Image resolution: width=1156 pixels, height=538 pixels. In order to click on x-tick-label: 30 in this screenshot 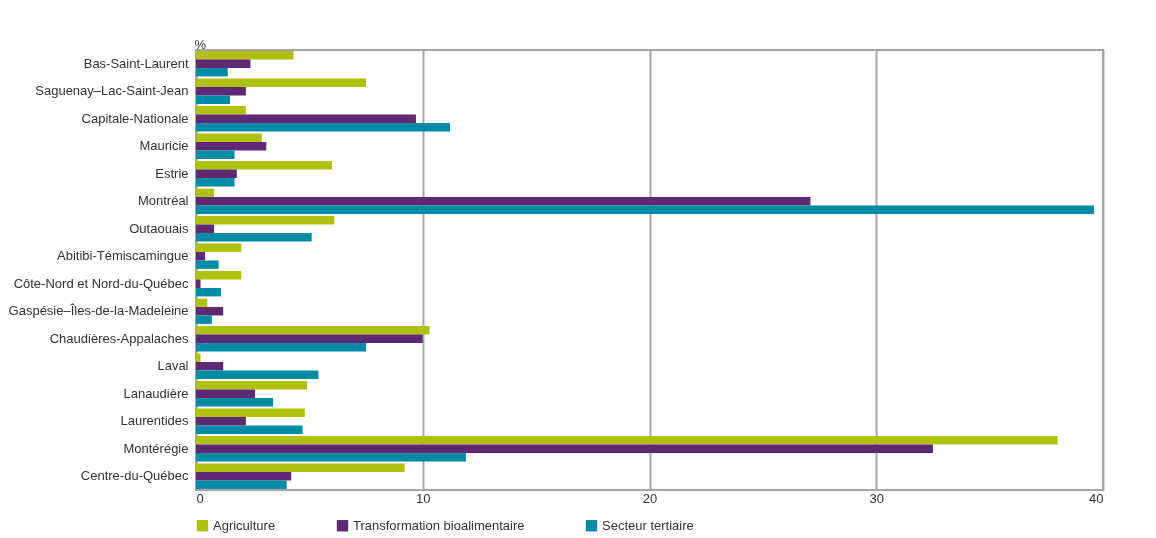, I will do `click(876, 498)`.